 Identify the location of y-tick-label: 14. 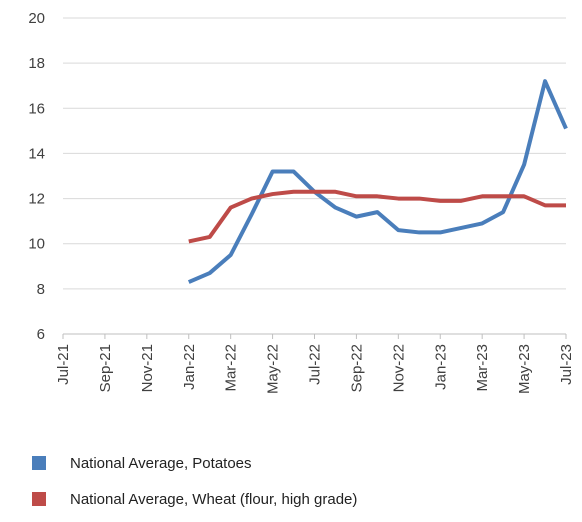
(36, 153).